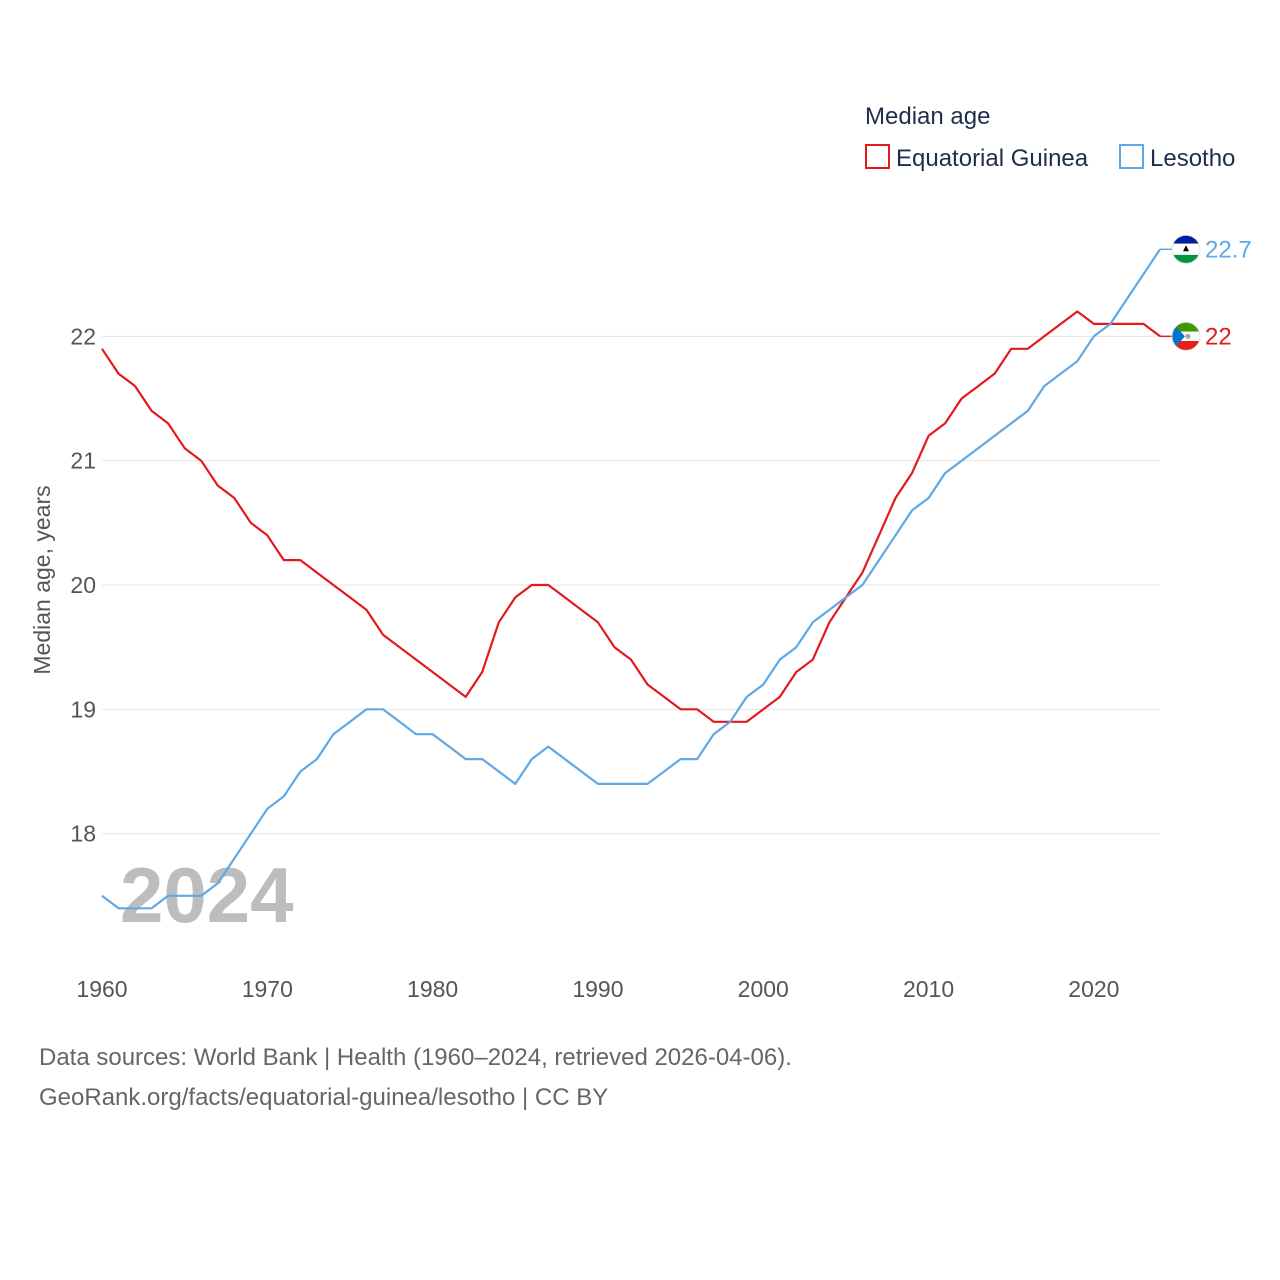  What do you see at coordinates (101, 989) in the screenshot?
I see `x-tick-label-1960: 1960` at bounding box center [101, 989].